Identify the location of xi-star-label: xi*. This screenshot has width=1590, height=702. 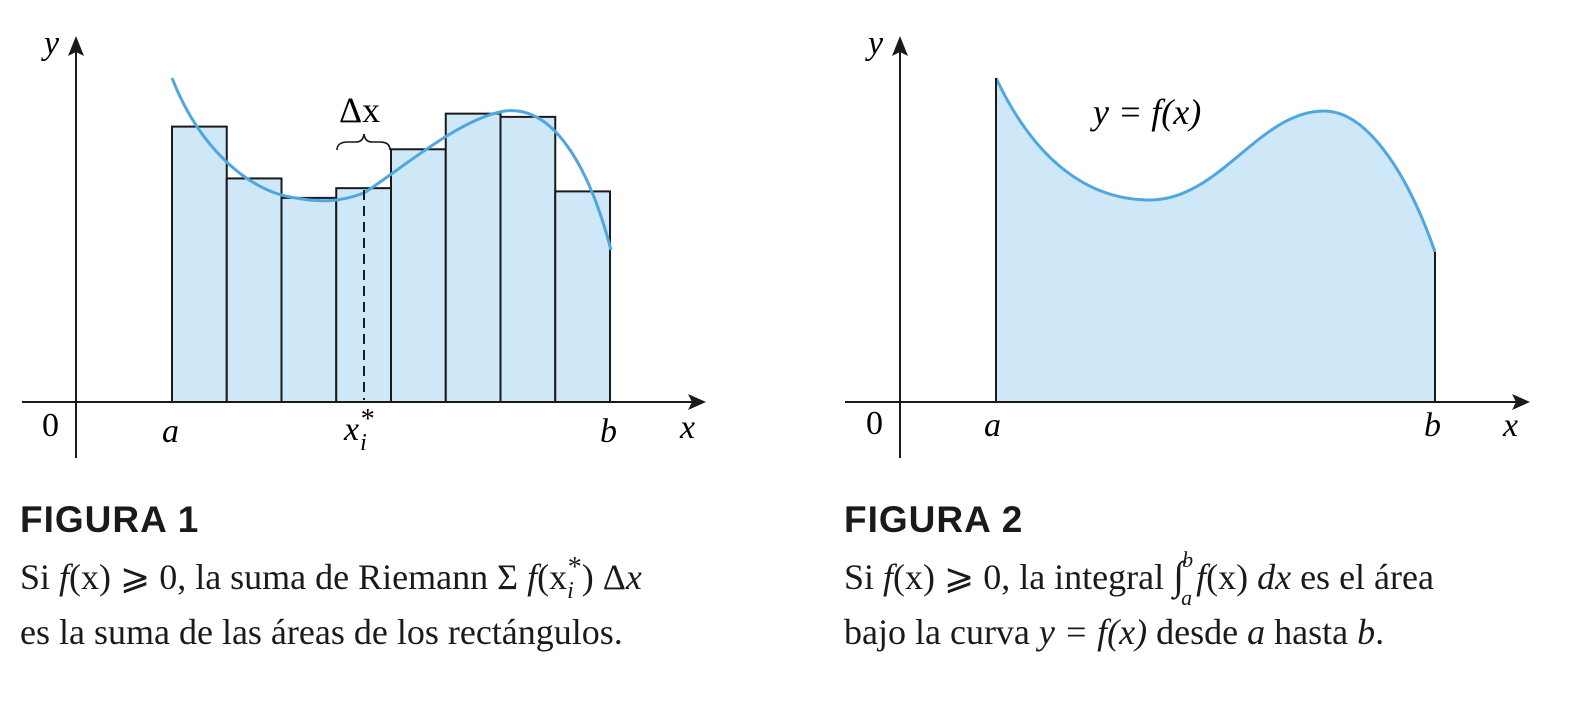
(359, 430).